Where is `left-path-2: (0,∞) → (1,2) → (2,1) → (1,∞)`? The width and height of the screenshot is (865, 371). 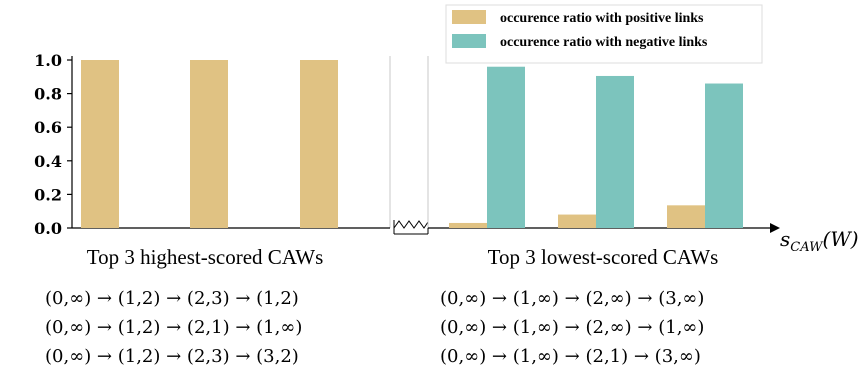
left-path-2: (0,∞) → (1,2) → (2,1) → (1,∞) is located at coordinates (173, 327).